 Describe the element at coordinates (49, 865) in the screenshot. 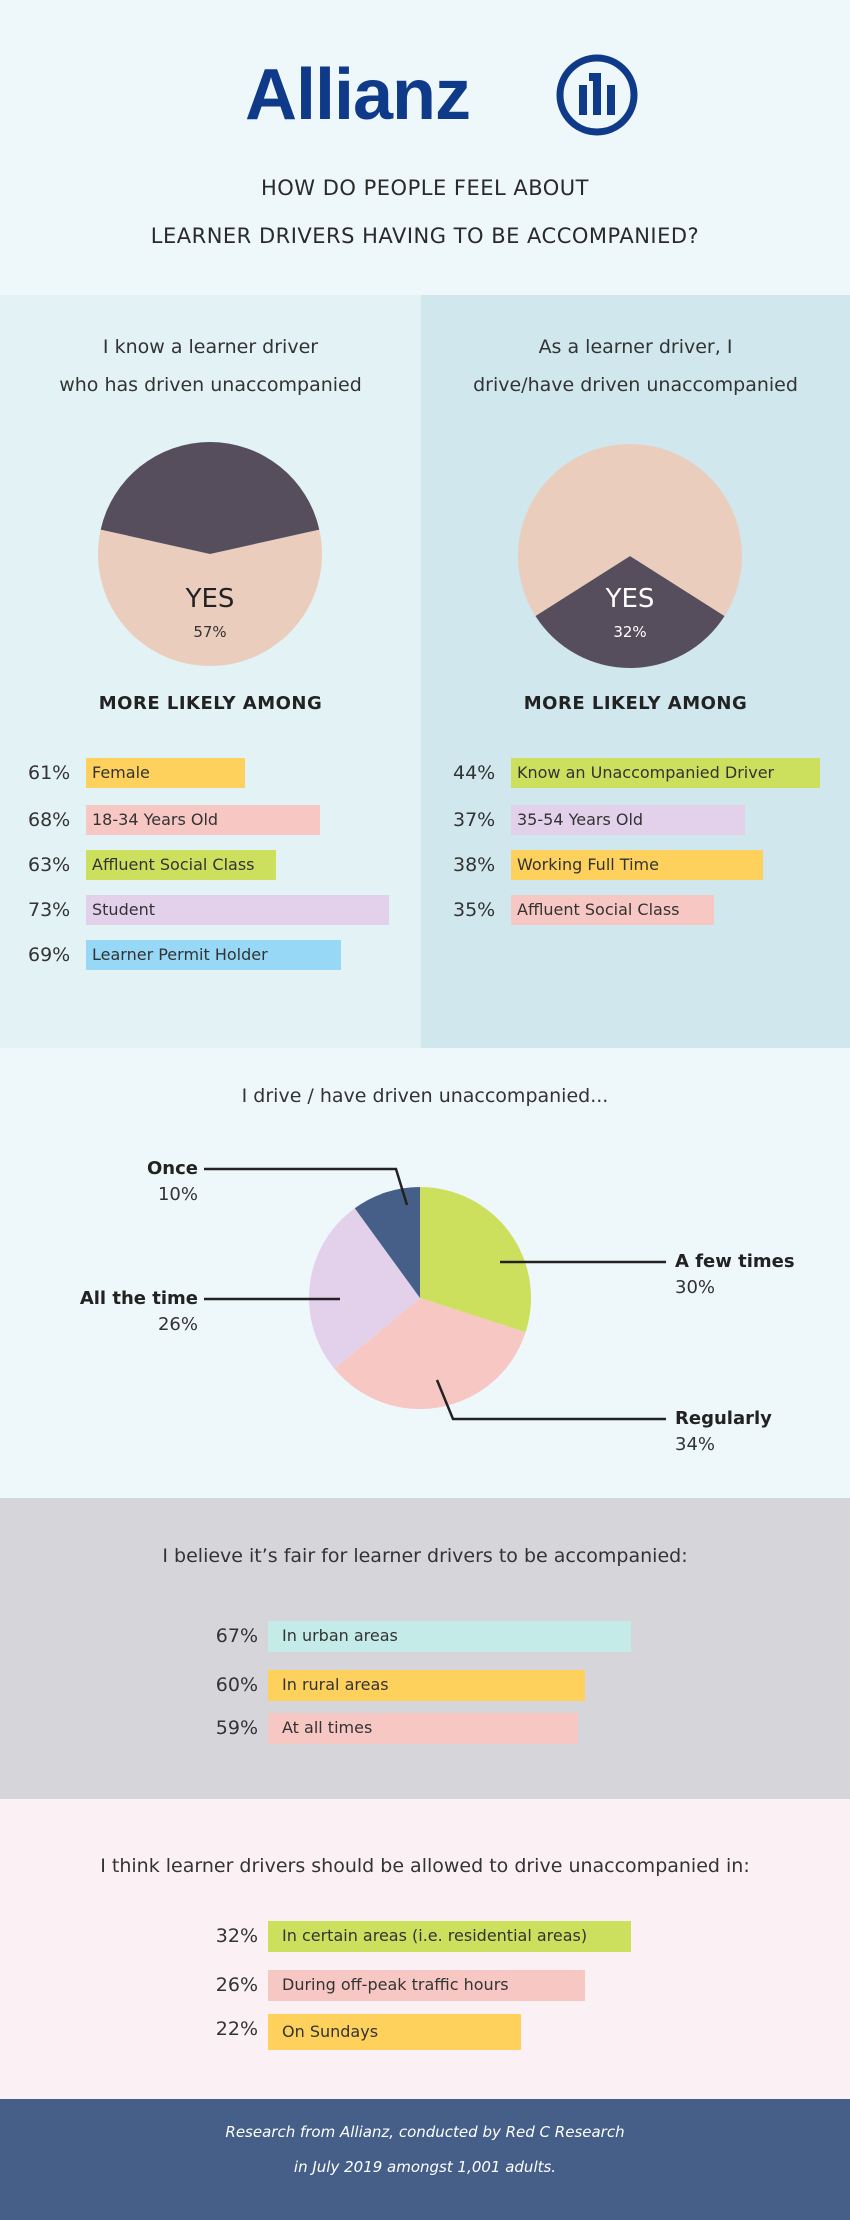

I see `row-pct: 63%` at that location.